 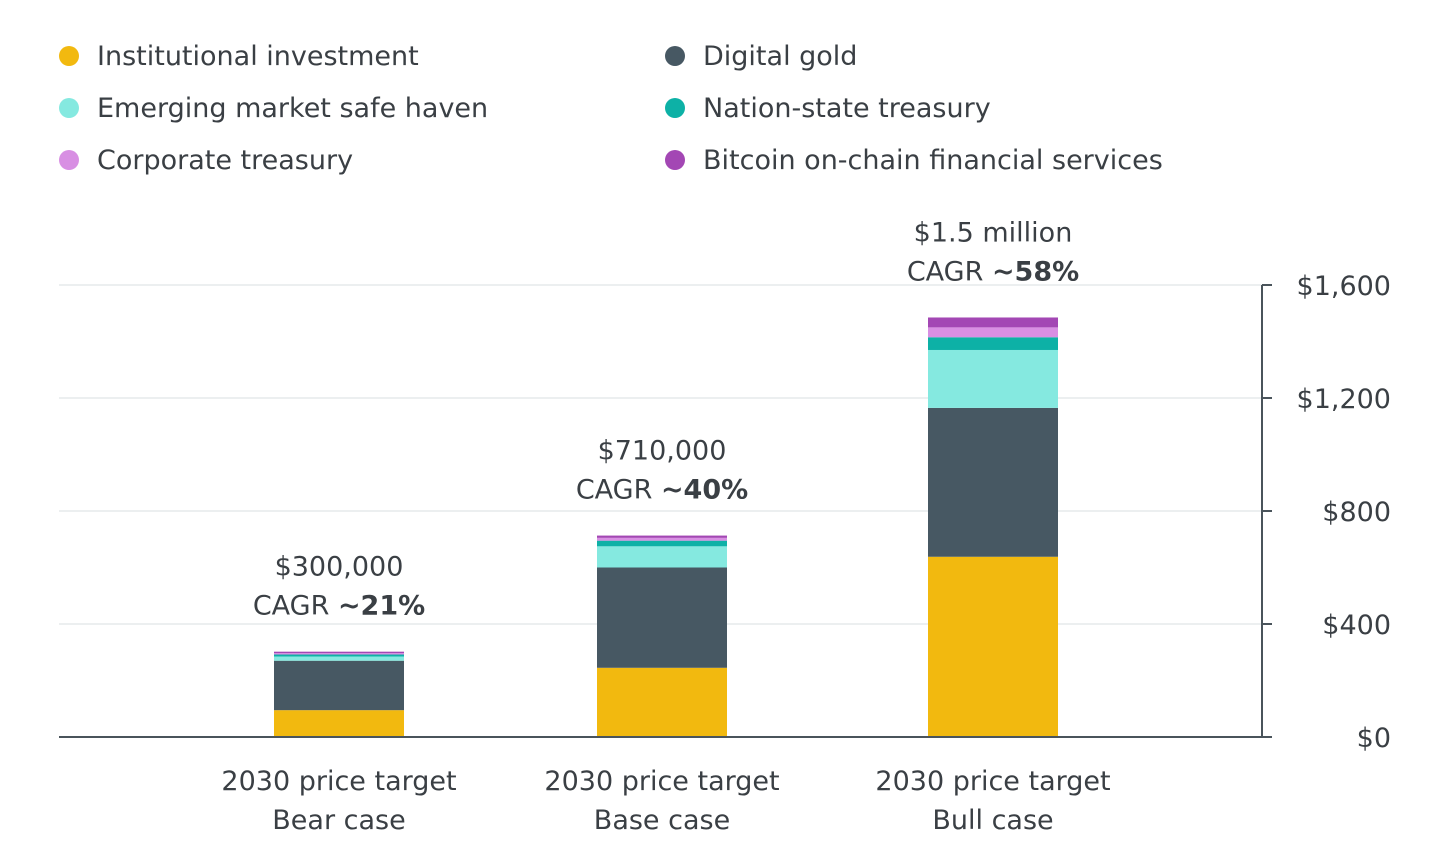 I want to click on y-tick-label: $0, so click(x=1374, y=738).